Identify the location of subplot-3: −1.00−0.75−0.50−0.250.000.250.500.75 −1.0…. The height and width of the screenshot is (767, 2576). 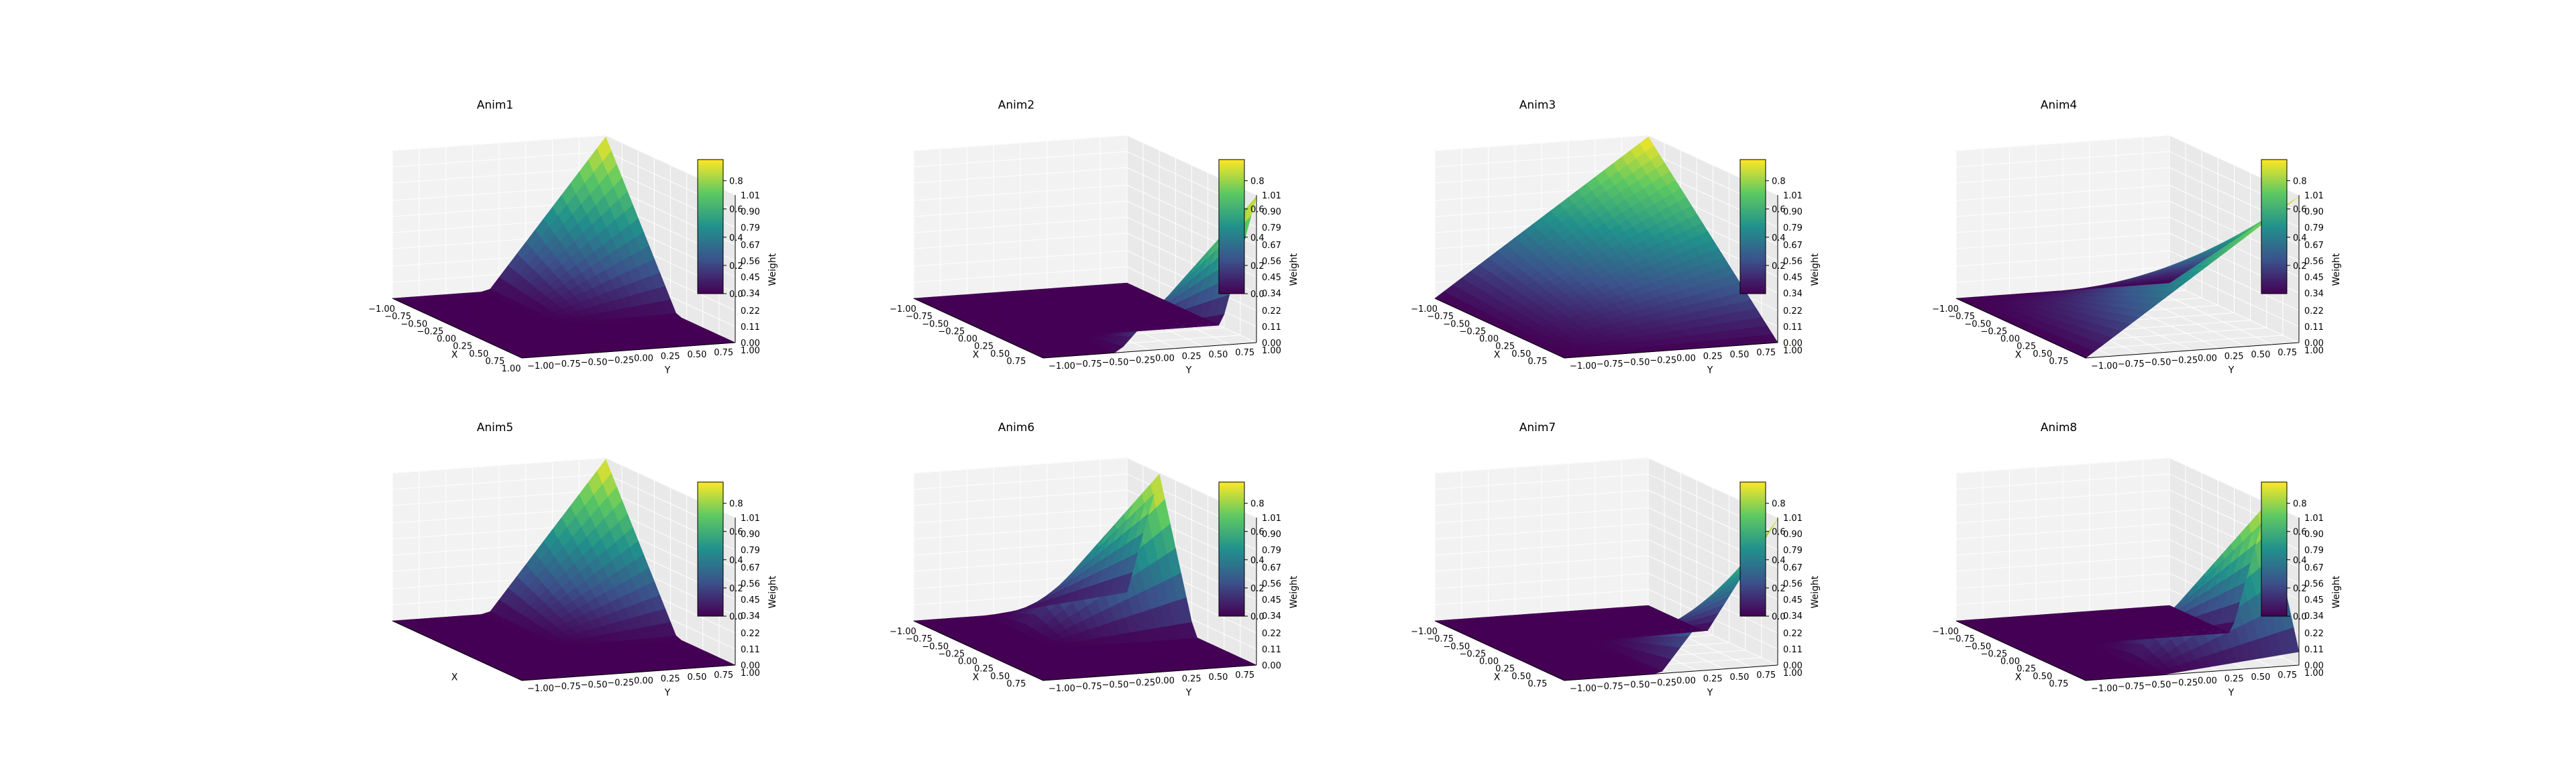
(1616, 237).